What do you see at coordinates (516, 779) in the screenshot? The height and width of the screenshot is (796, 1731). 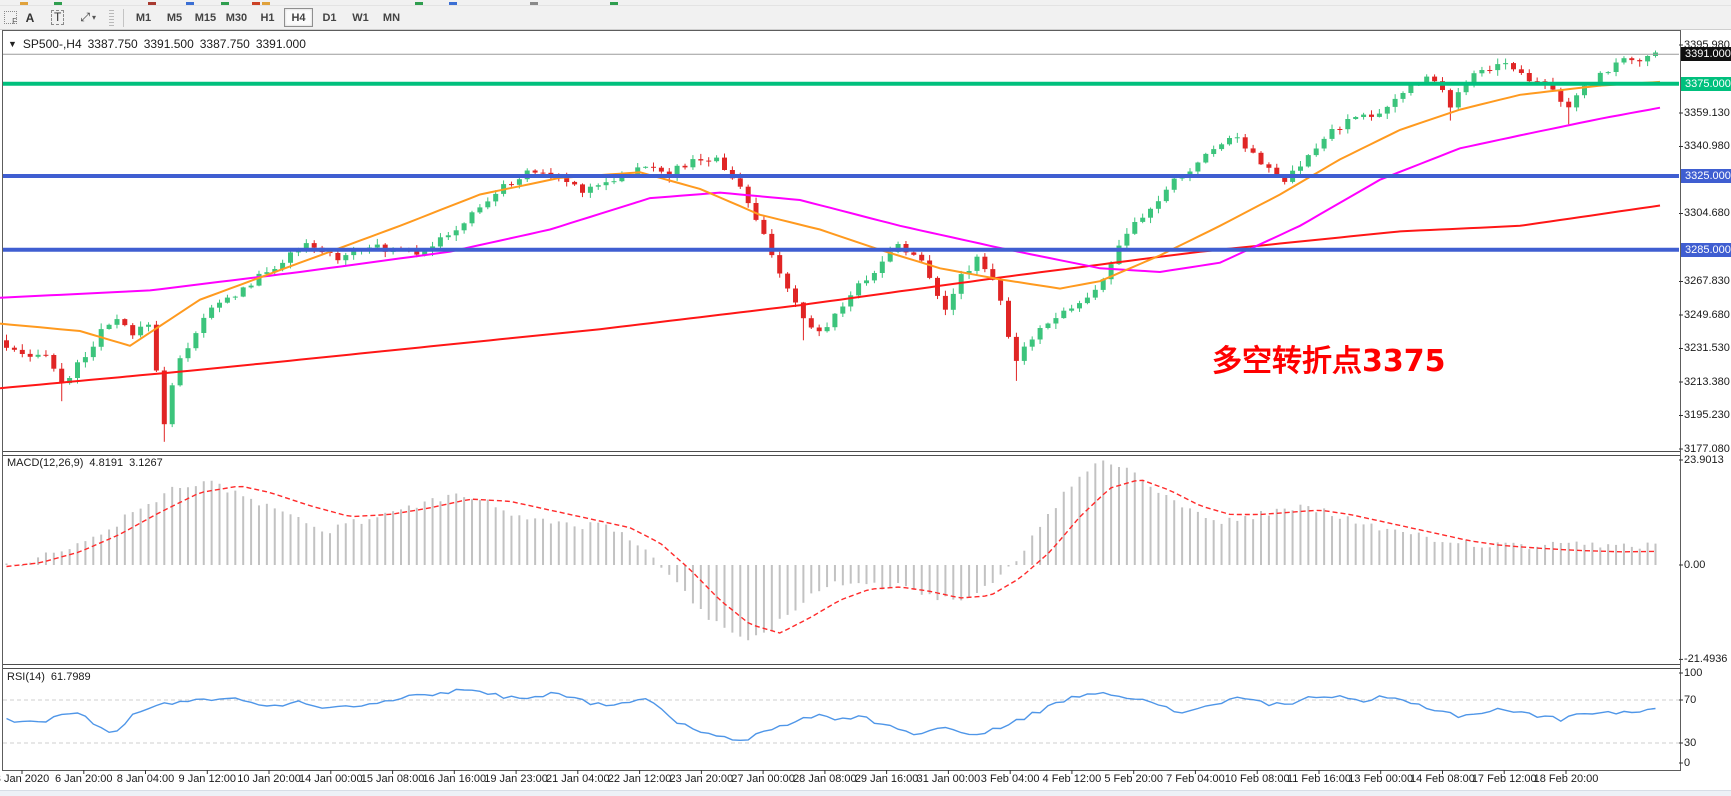 I see `date-label: 19 Jan 23:00` at bounding box center [516, 779].